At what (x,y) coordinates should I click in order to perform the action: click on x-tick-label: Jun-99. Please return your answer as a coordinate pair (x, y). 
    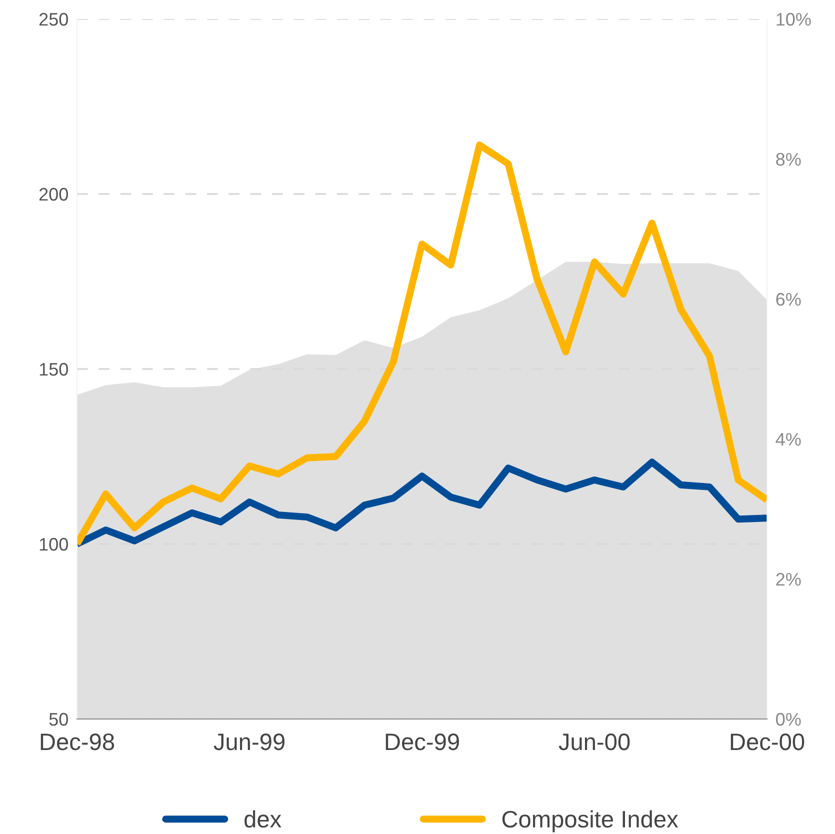
    Looking at the image, I should click on (249, 742).